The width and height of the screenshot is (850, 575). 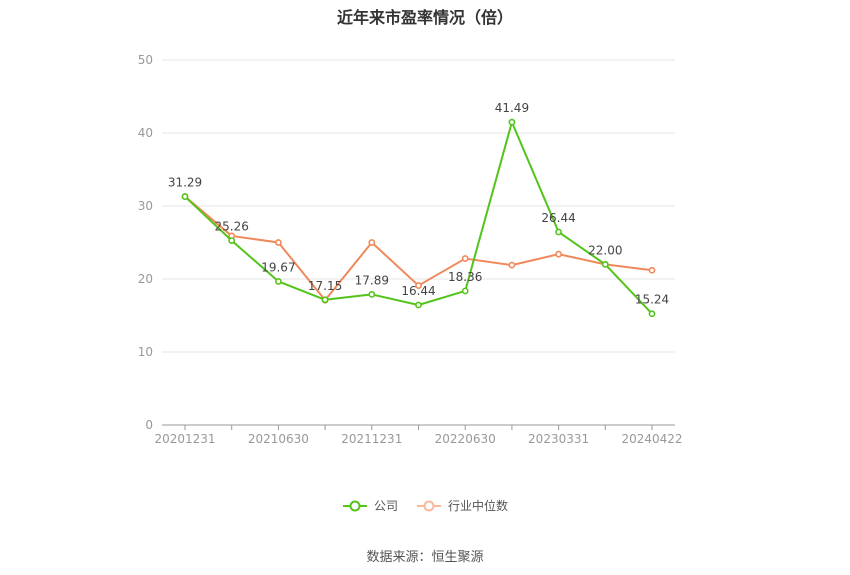 What do you see at coordinates (145, 206) in the screenshot?
I see `y-tick-label: 30` at bounding box center [145, 206].